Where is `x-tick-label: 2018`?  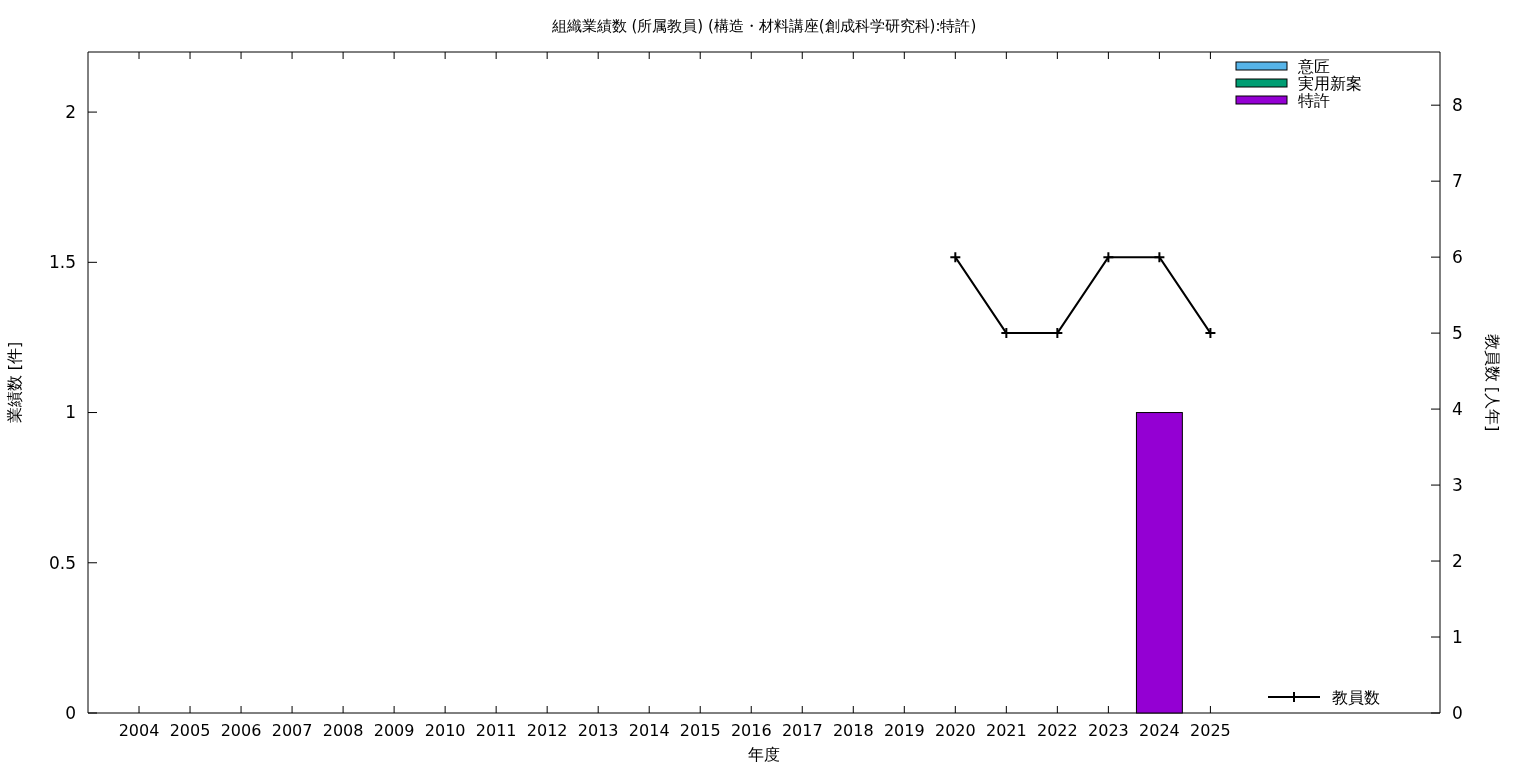
x-tick-label: 2018 is located at coordinates (853, 730).